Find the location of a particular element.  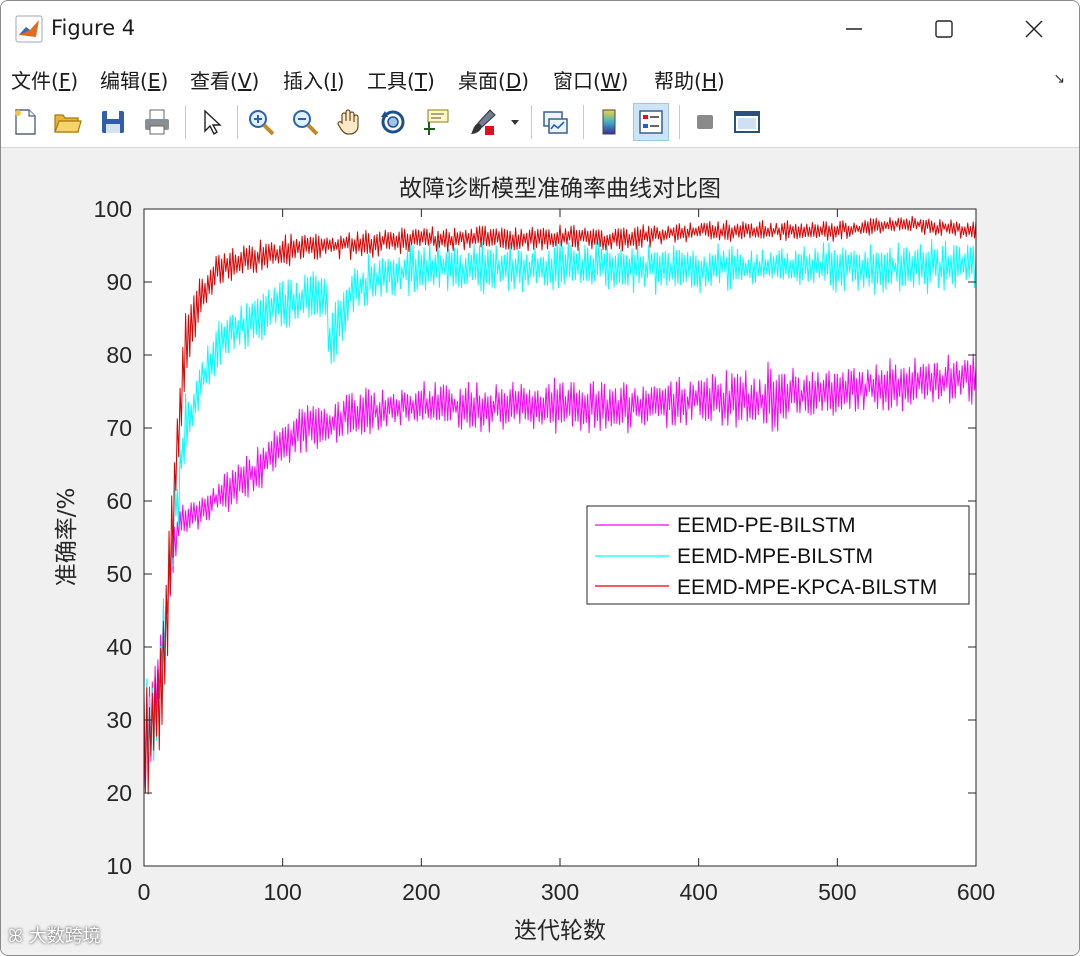

print-icon is located at coordinates (157, 122).